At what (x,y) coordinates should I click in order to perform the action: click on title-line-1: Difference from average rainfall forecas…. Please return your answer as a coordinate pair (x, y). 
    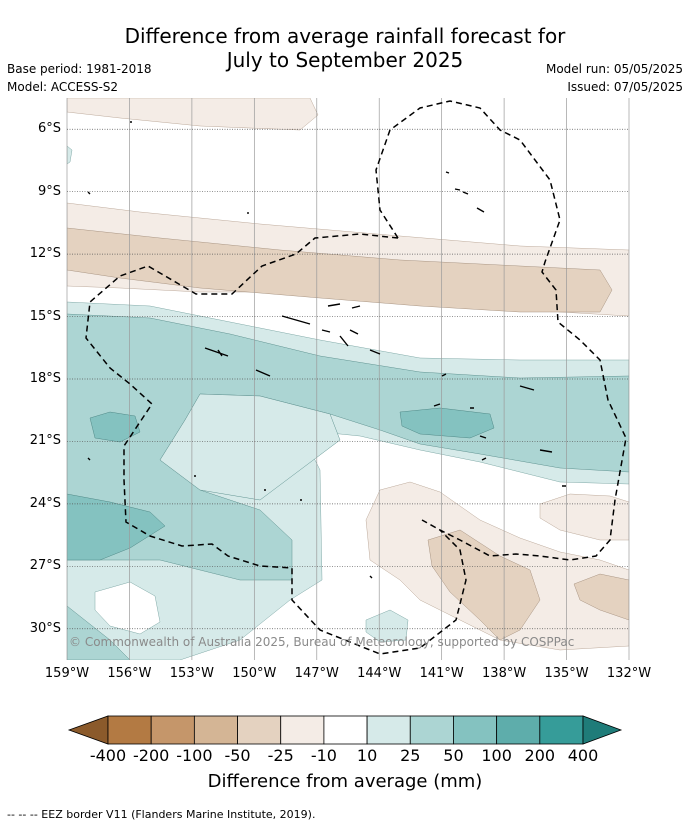
    Looking at the image, I should click on (345, 36).